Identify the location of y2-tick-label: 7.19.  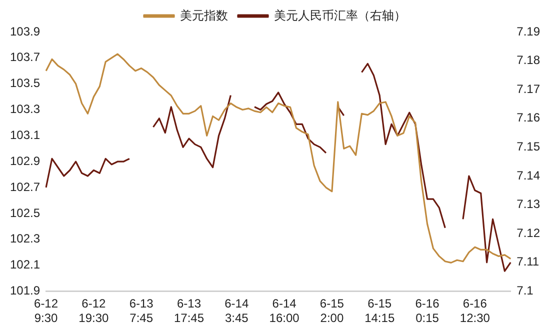
(528, 31).